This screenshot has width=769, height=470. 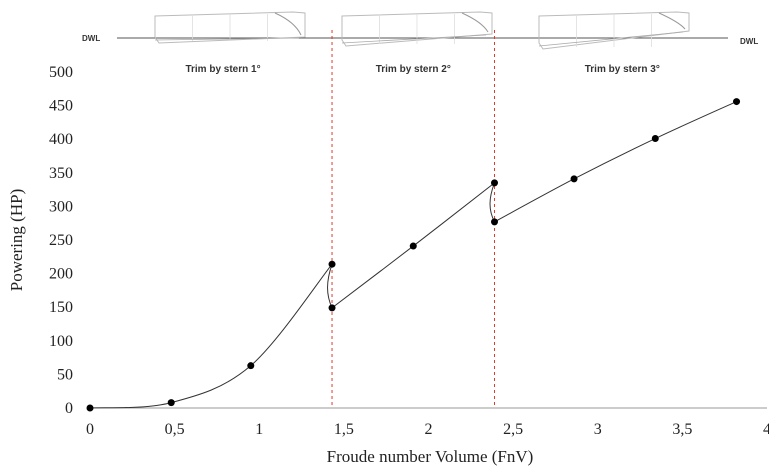 I want to click on x-tick-label: 4, so click(x=766, y=429).